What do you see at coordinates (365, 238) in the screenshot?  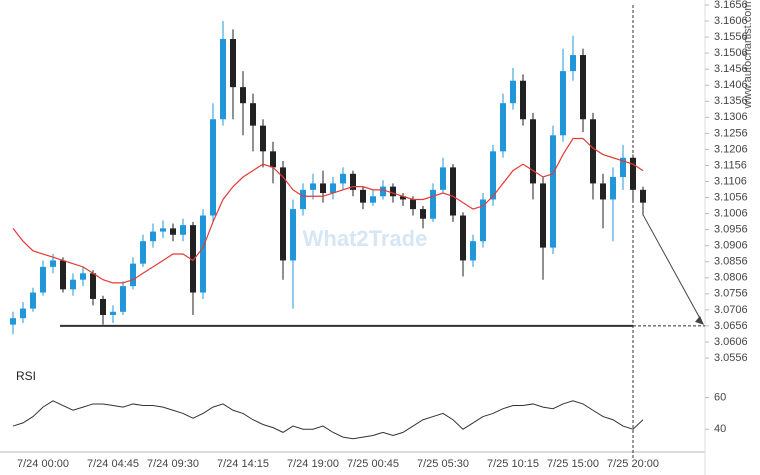 I see `watermark: What2Trade` at bounding box center [365, 238].